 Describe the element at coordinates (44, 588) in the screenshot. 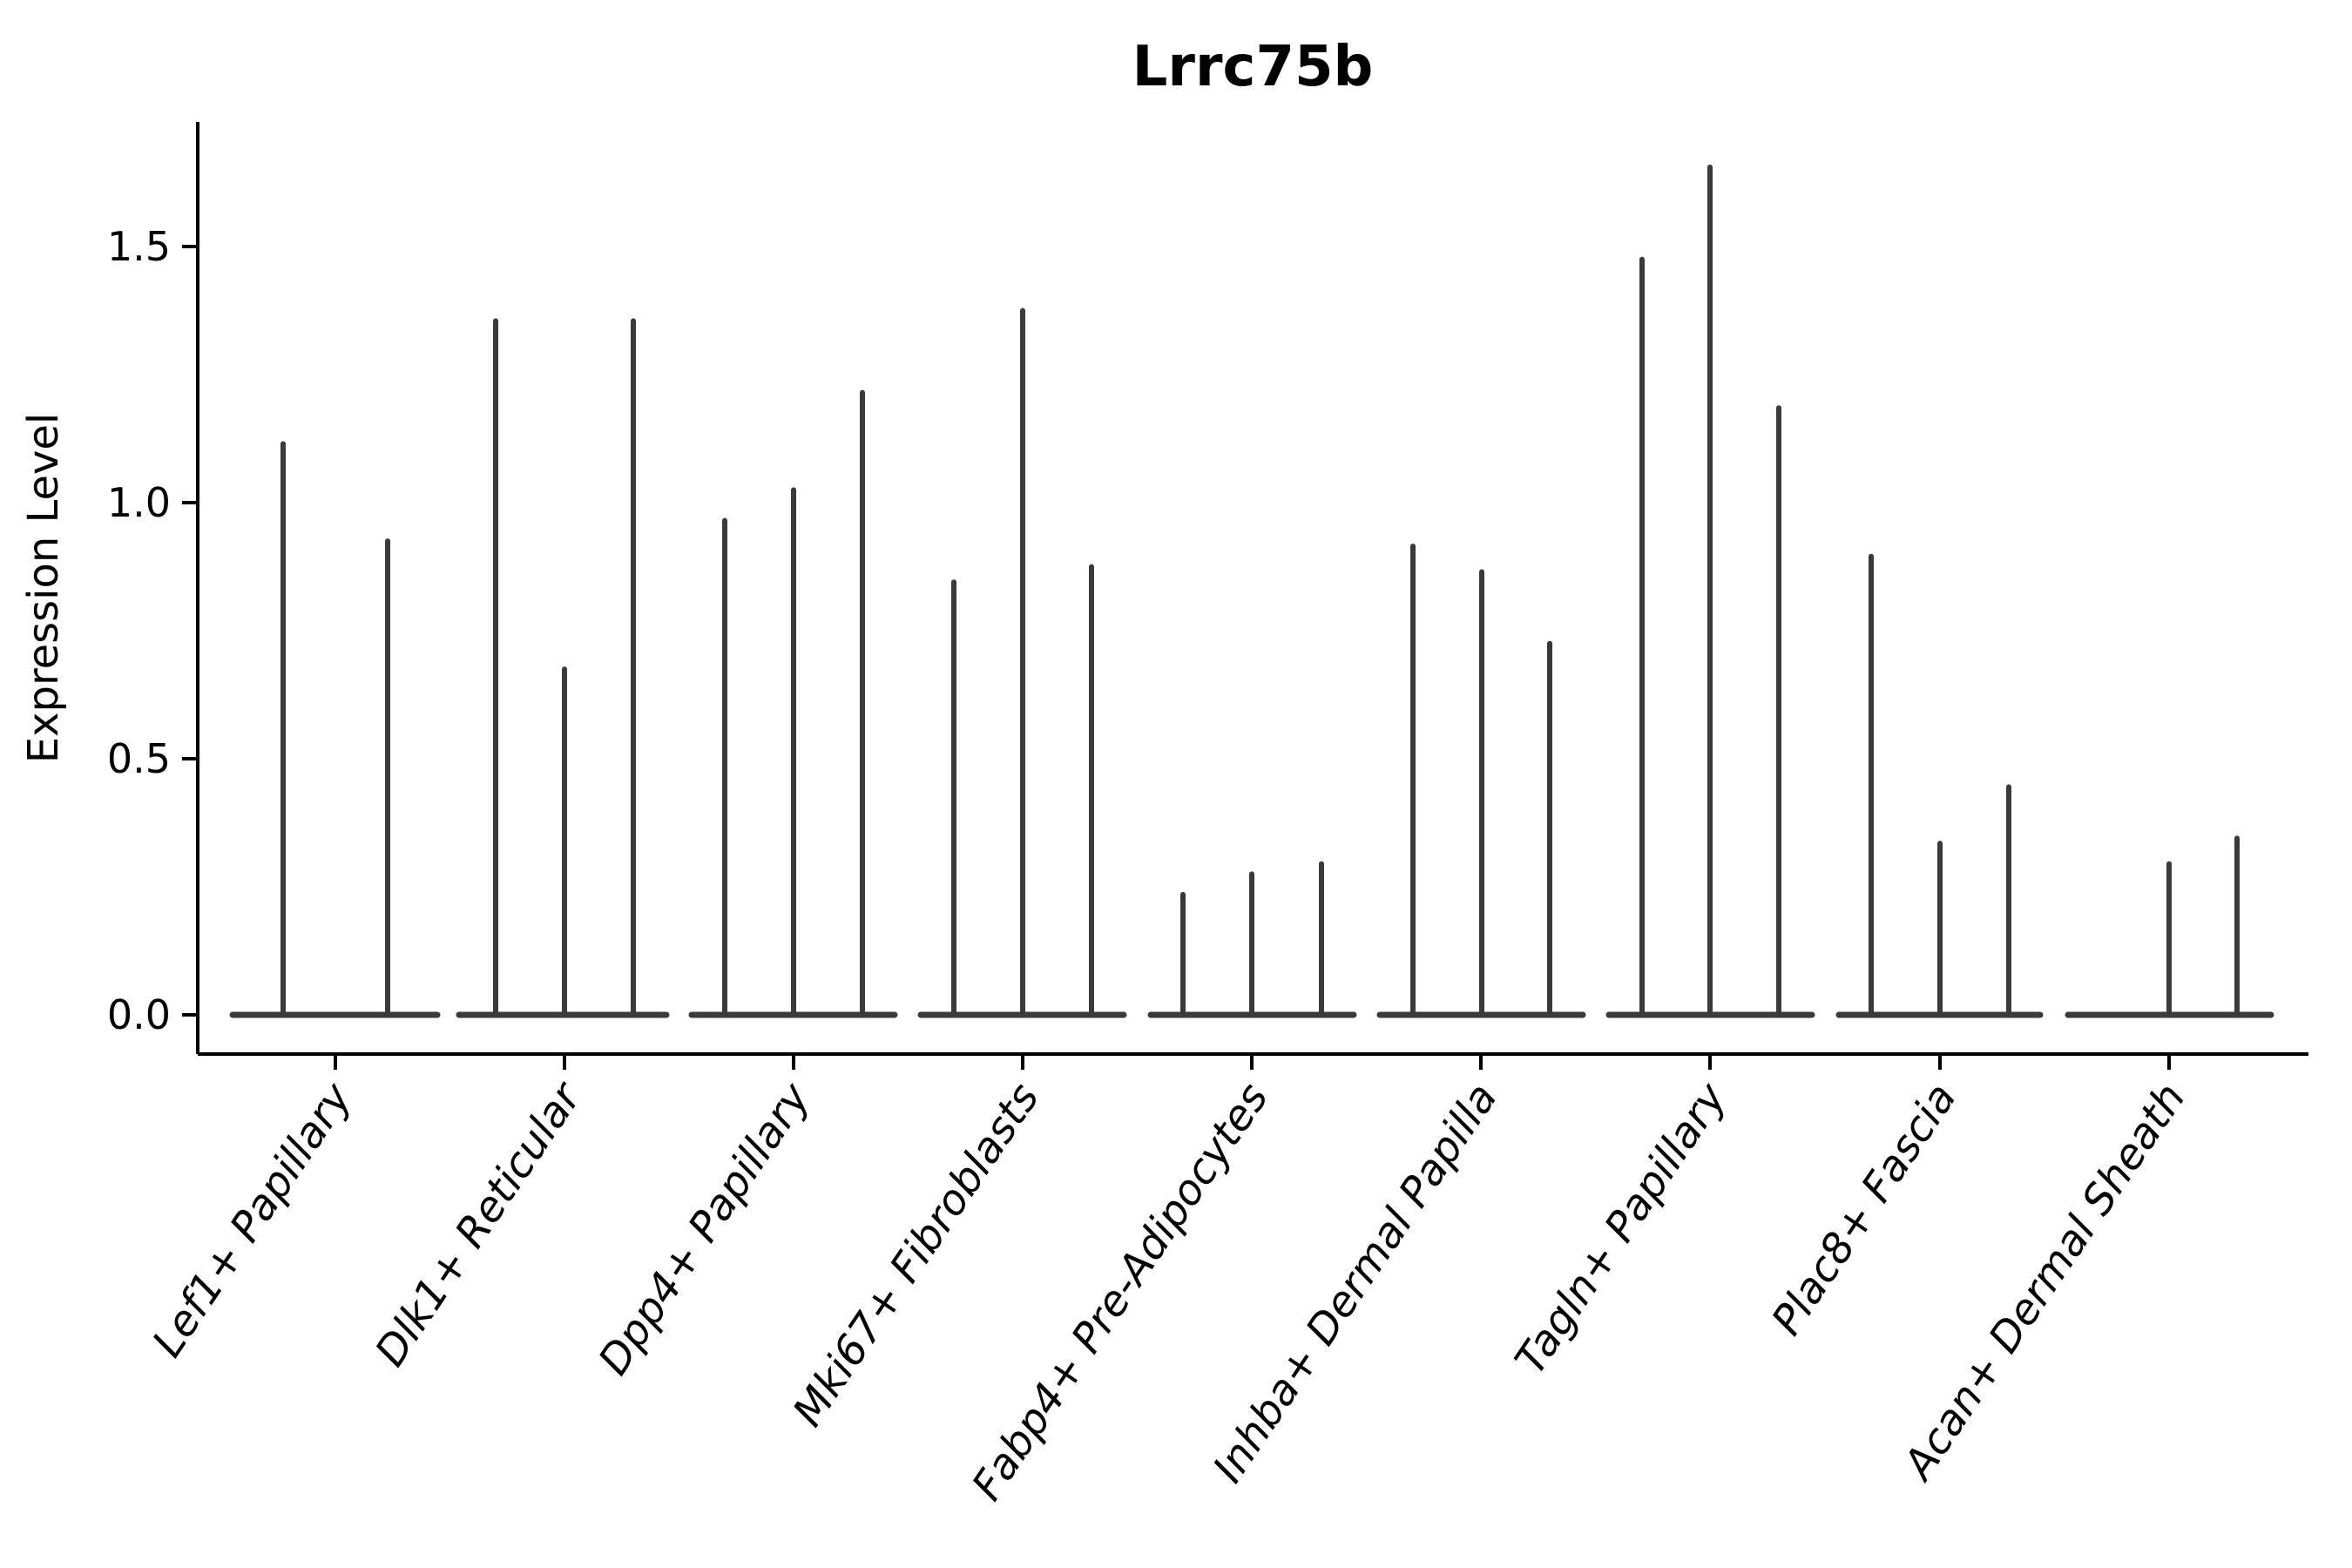

I see `y-axis-label: Expression Level` at that location.